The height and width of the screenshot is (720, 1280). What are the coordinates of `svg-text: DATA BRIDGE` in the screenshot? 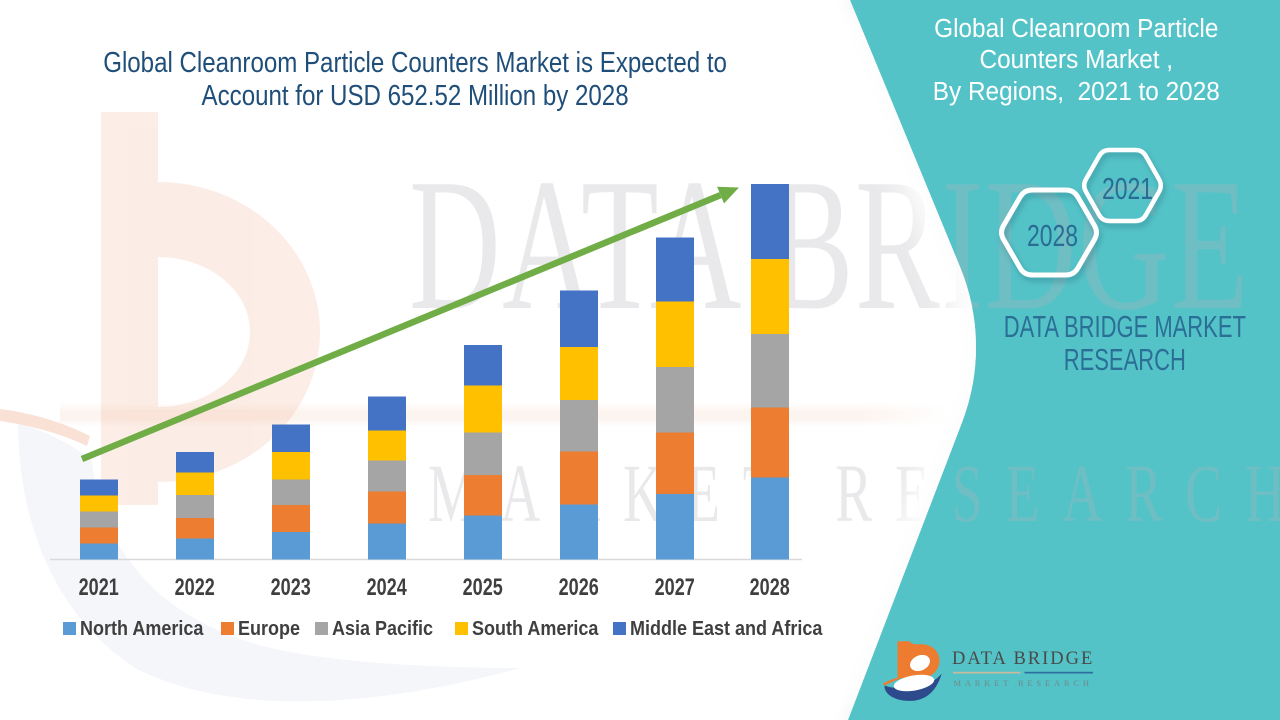 It's located at (1023, 659).